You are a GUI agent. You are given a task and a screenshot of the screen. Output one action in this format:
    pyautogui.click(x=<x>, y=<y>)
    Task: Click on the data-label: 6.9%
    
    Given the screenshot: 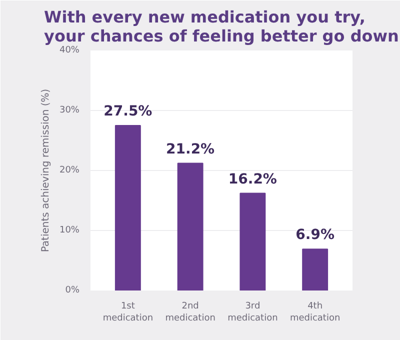 What is the action you would take?
    pyautogui.click(x=315, y=235)
    